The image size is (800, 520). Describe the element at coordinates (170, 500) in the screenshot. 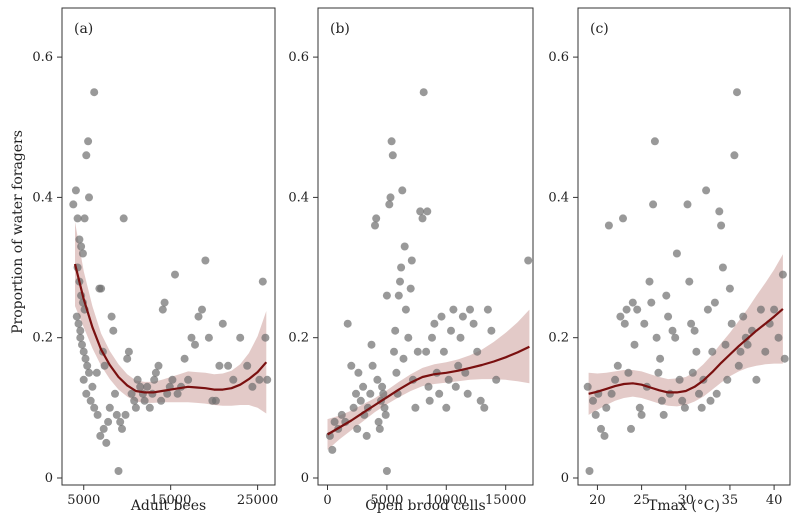

I see `x-tick-label: 15000` at that location.